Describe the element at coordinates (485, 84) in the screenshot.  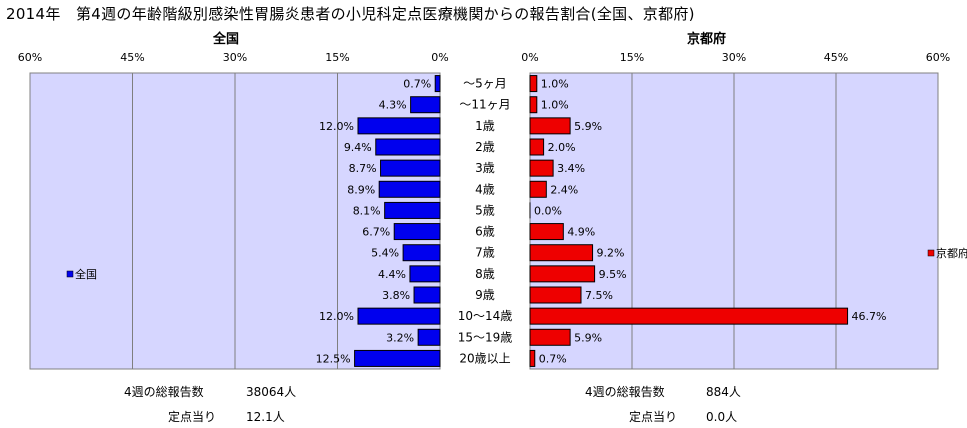
I see `age-category-label: ～5ヶ月` at that location.